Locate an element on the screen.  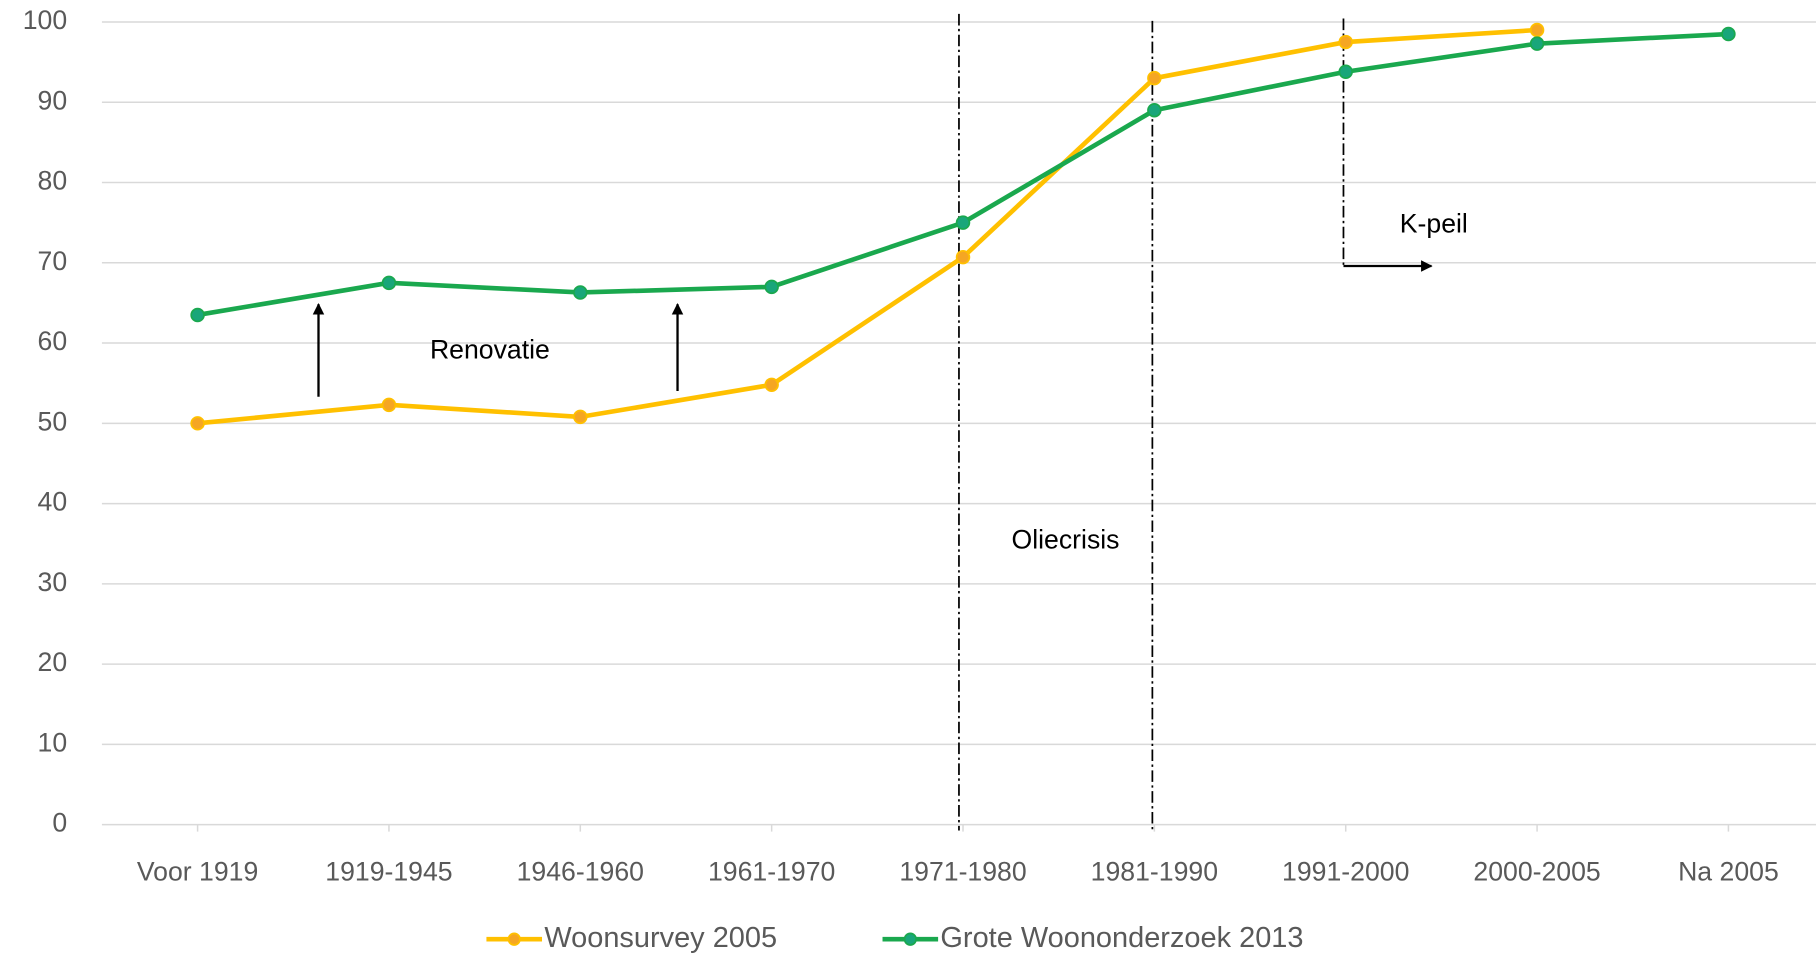
annotation: Oliecrisis is located at coordinates (1066, 539).